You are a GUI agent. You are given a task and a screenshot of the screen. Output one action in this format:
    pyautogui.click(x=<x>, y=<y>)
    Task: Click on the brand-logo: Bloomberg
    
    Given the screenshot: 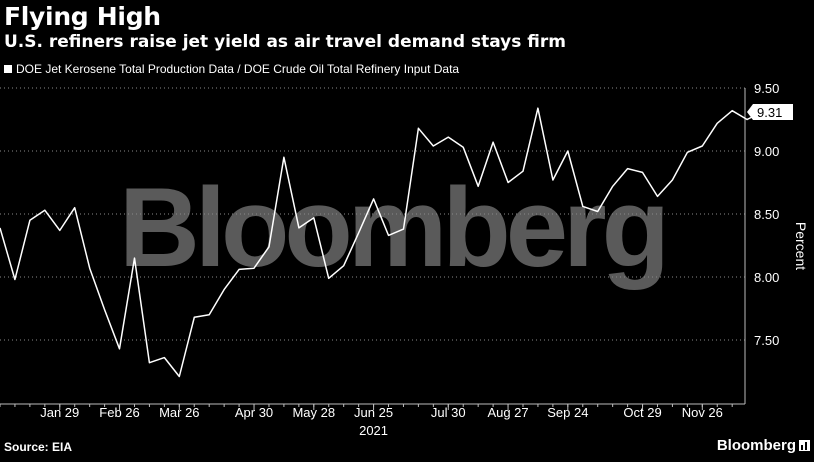 What is the action you would take?
    pyautogui.click(x=763, y=445)
    